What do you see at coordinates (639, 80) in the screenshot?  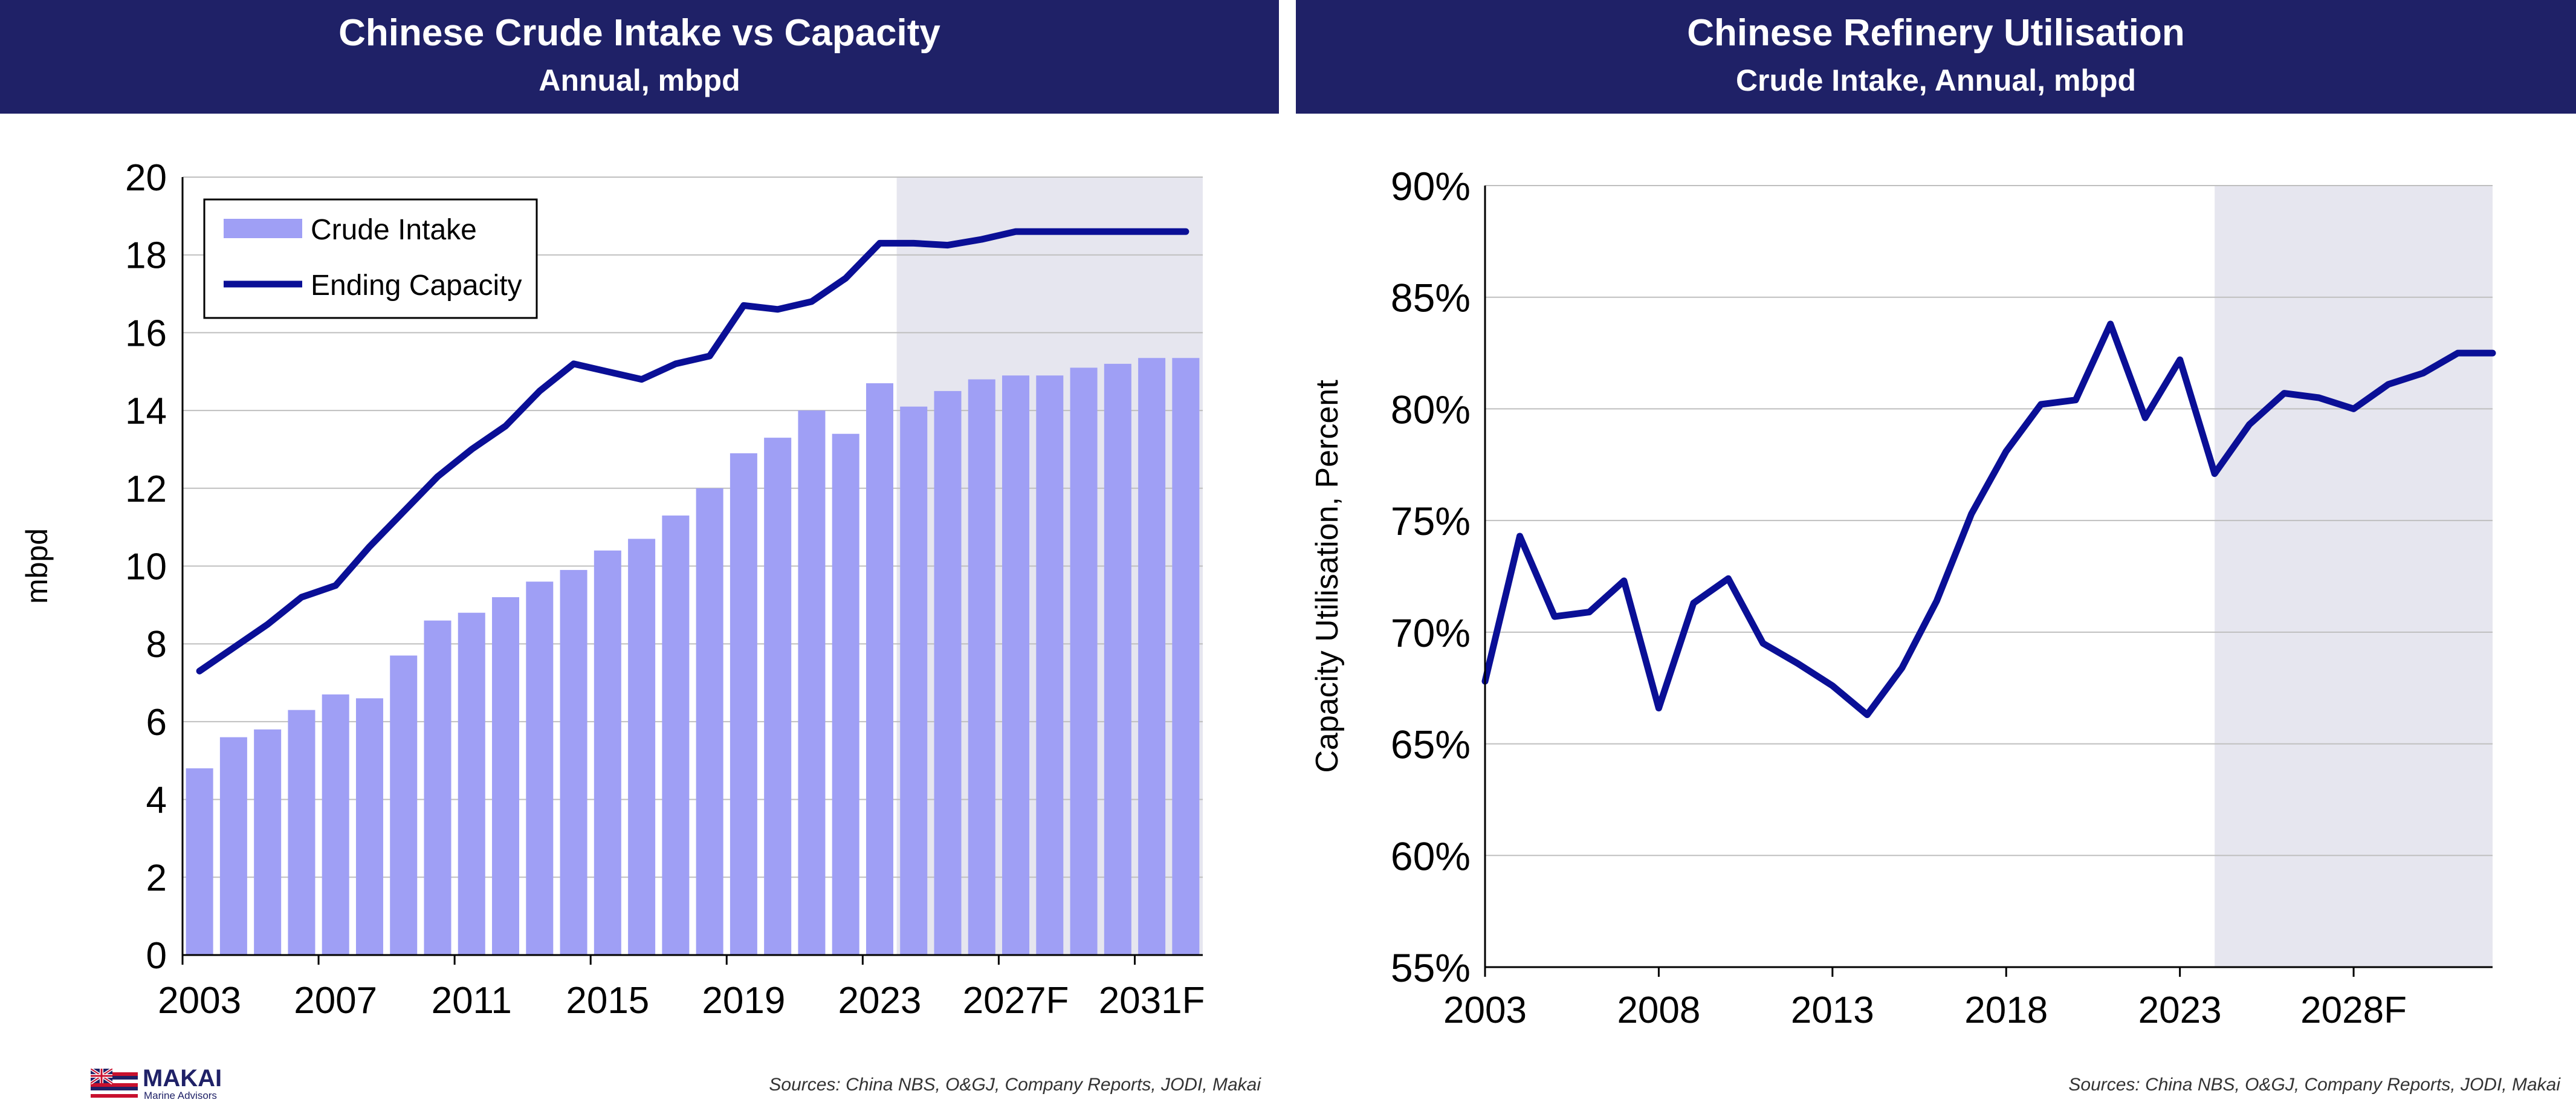 I see `left-chart-subtitle: Annual, mbpd` at bounding box center [639, 80].